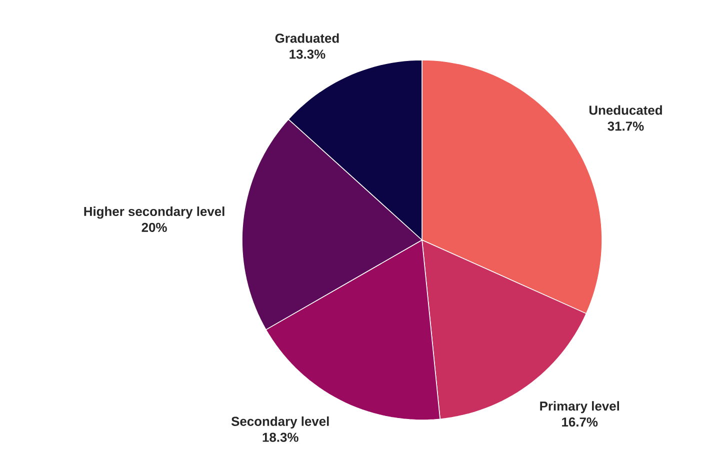 This screenshot has width=706, height=464. What do you see at coordinates (154, 212) in the screenshot?
I see `slice-label: Higher secondary level` at bounding box center [154, 212].